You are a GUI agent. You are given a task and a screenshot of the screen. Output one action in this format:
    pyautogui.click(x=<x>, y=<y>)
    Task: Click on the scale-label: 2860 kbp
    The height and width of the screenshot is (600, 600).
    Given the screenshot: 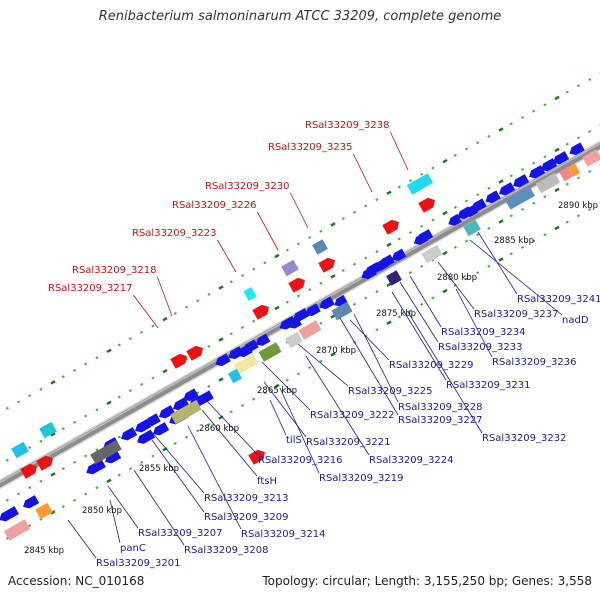 What is the action you would take?
    pyautogui.click(x=219, y=429)
    